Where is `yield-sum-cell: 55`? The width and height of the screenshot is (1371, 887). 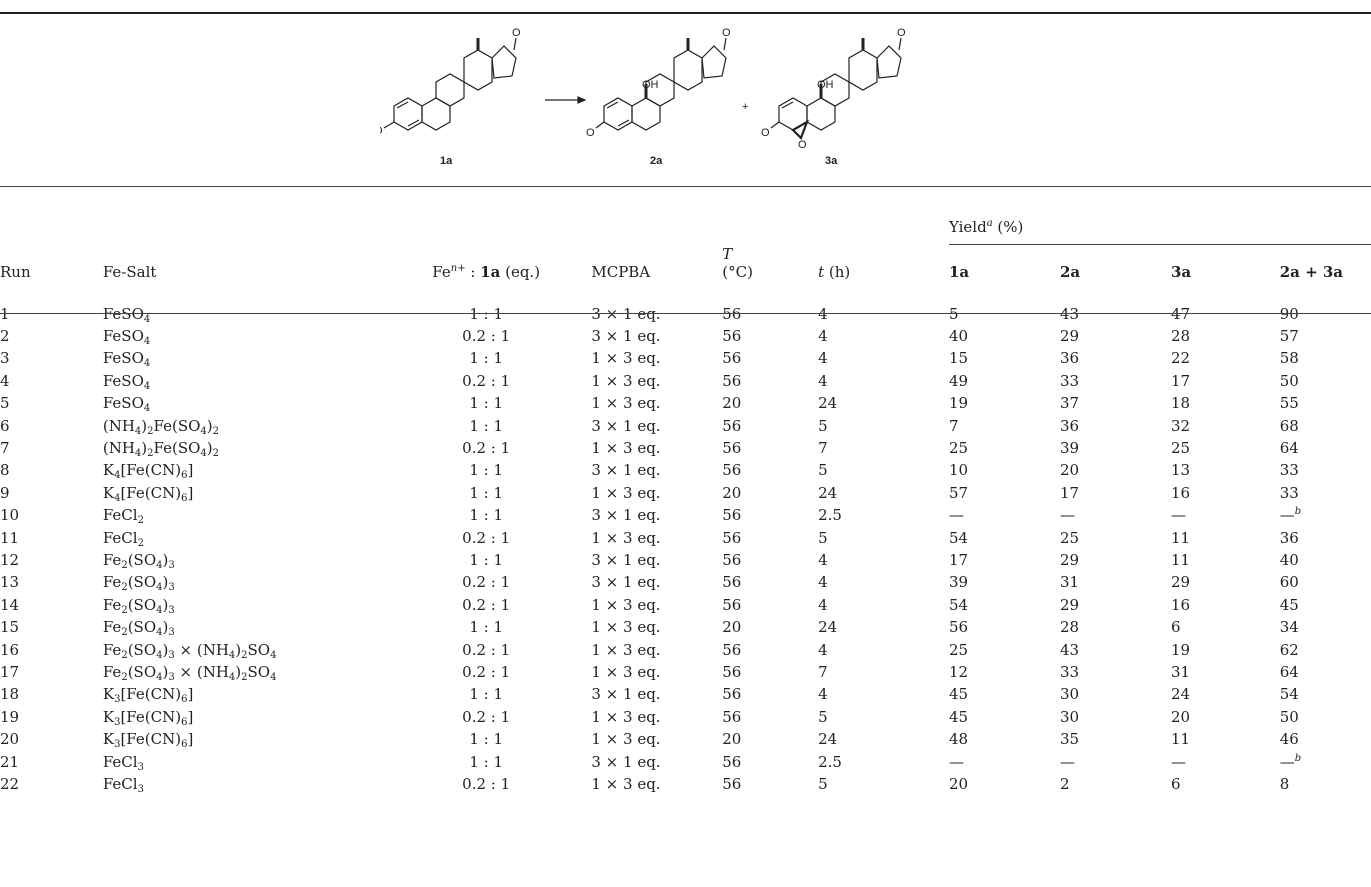
yield-sum-cell: 55 is located at coordinates (1289, 403).